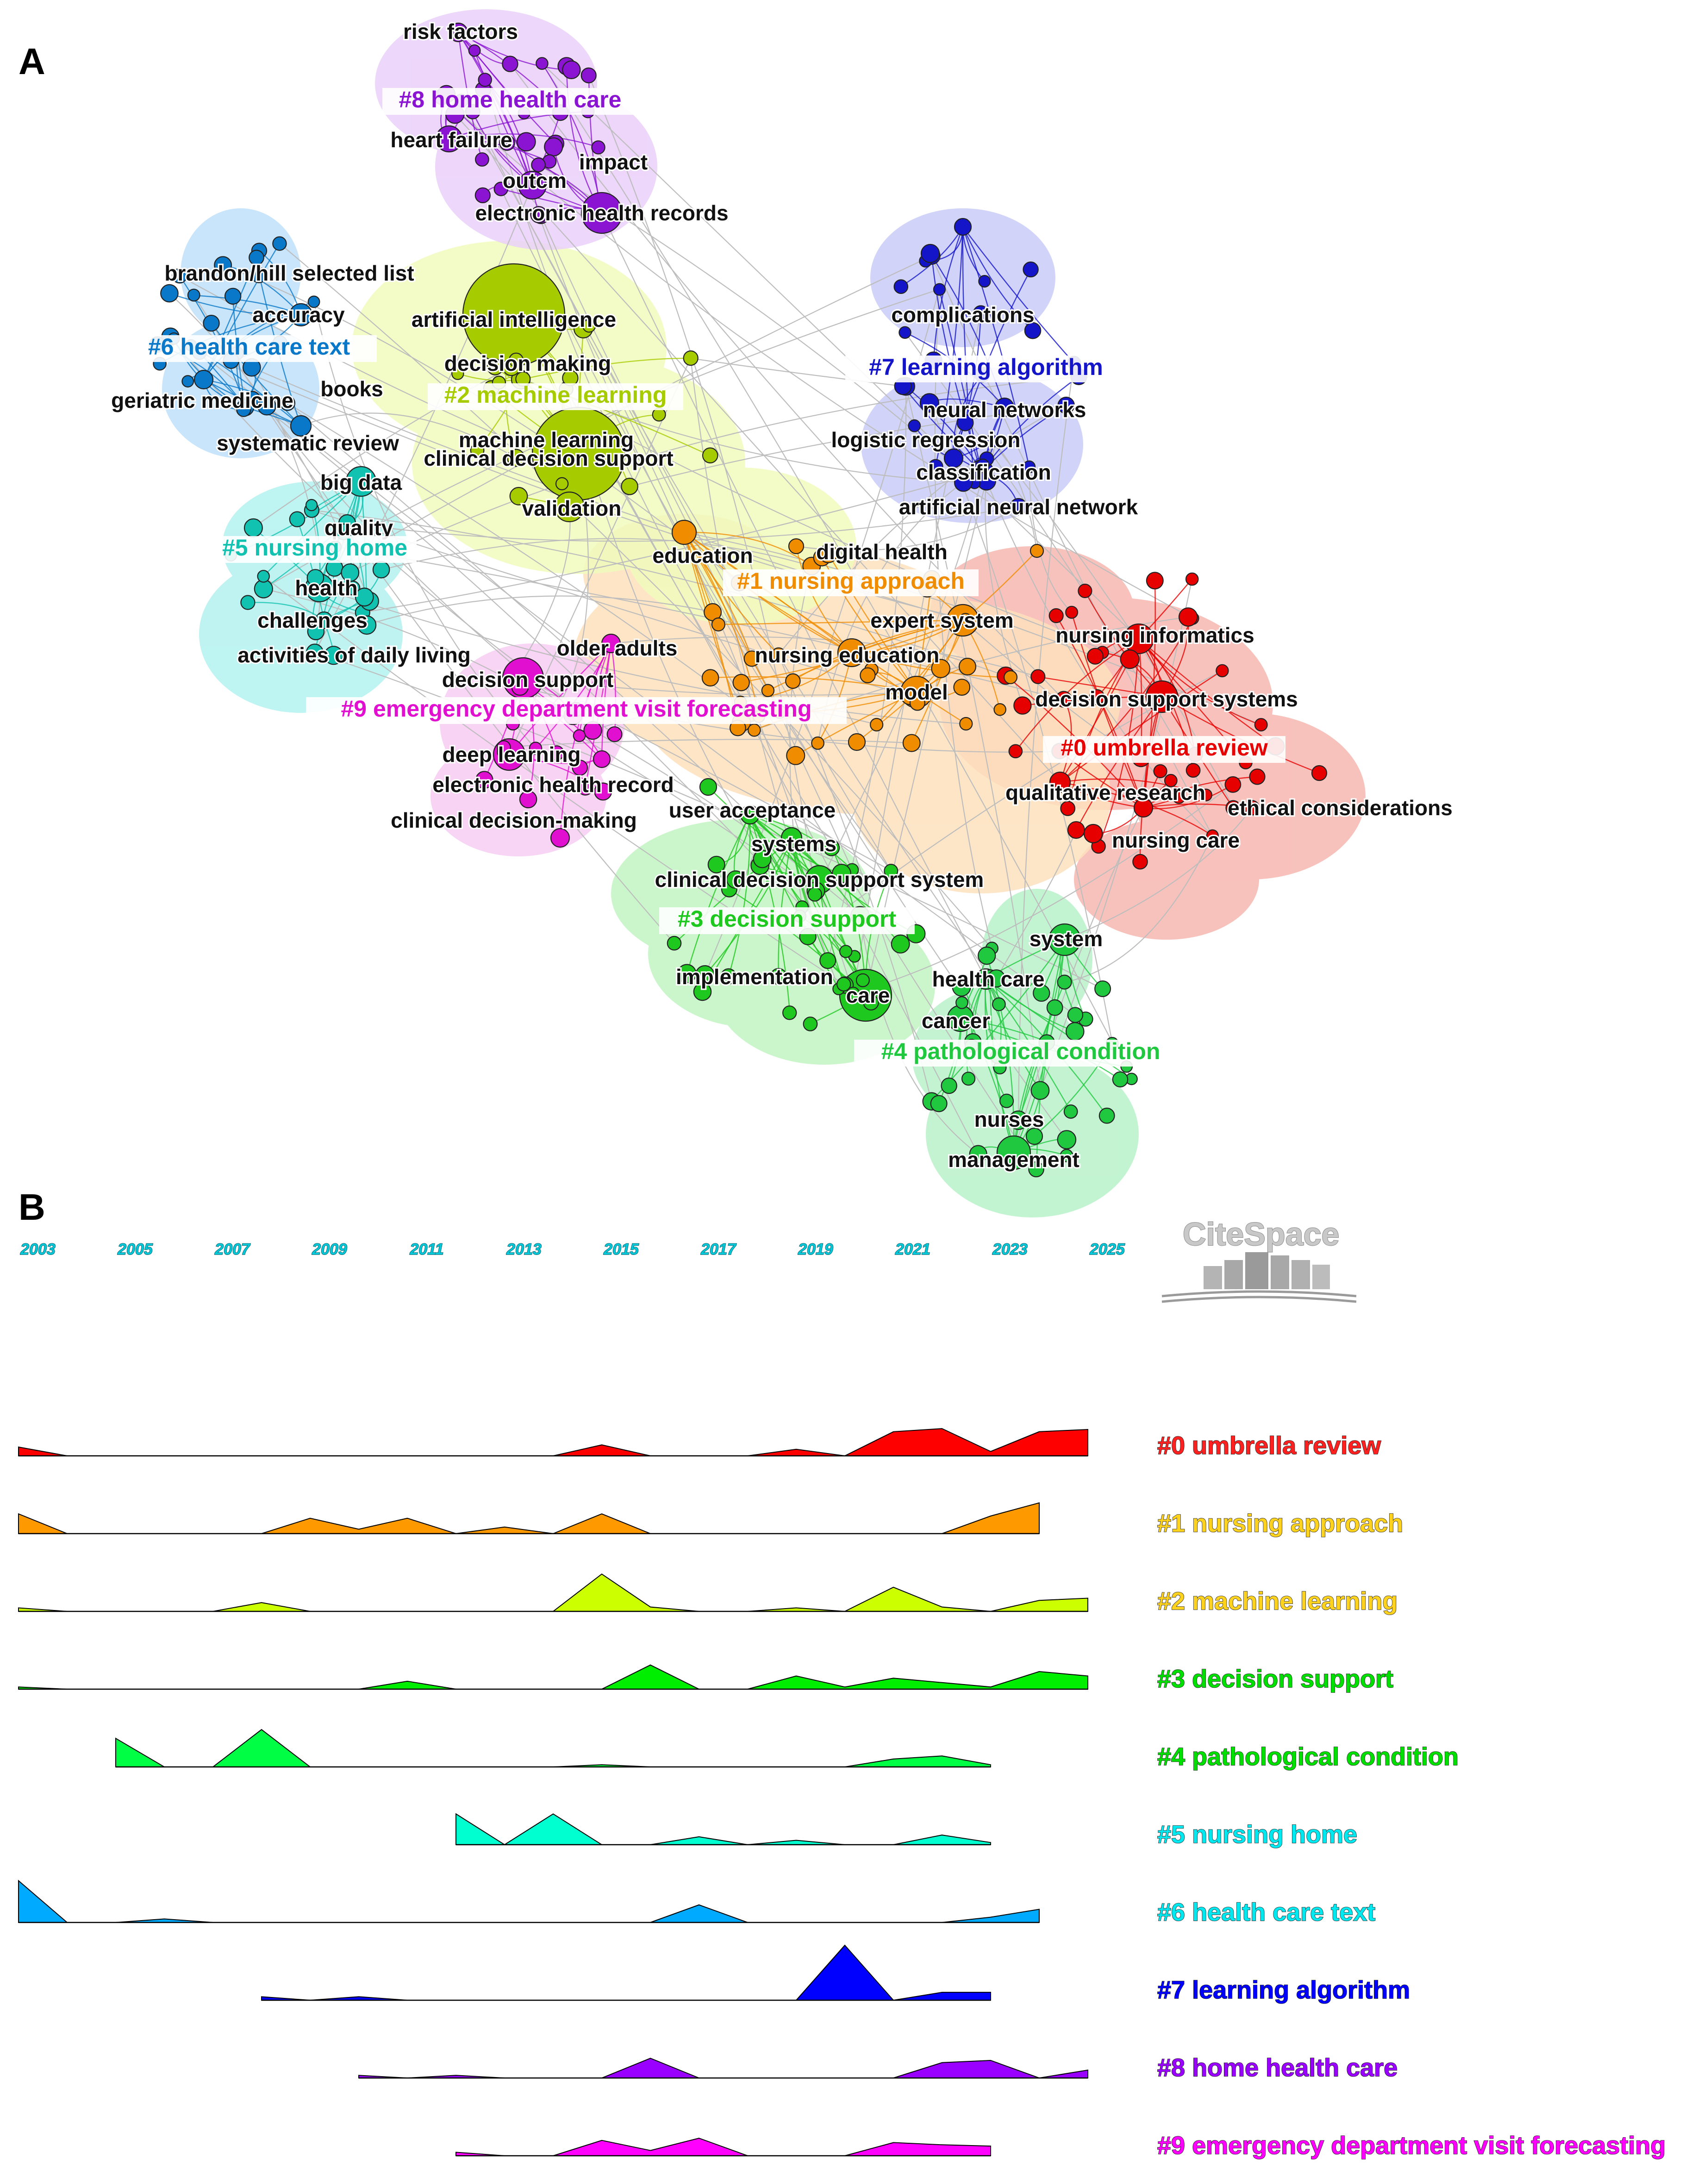  Describe the element at coordinates (787, 919) in the screenshot. I see `svg-text: #3 decision support` at that location.